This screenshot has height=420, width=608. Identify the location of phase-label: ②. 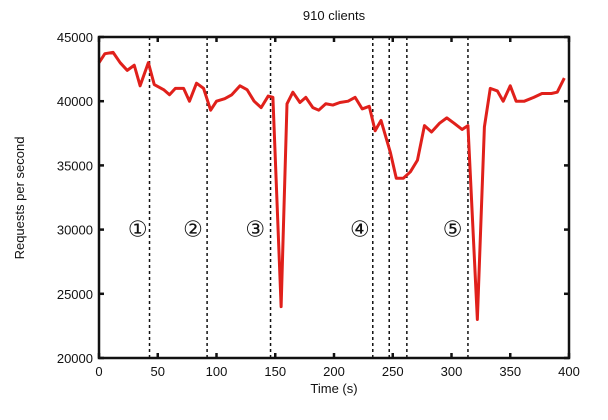
(193, 229).